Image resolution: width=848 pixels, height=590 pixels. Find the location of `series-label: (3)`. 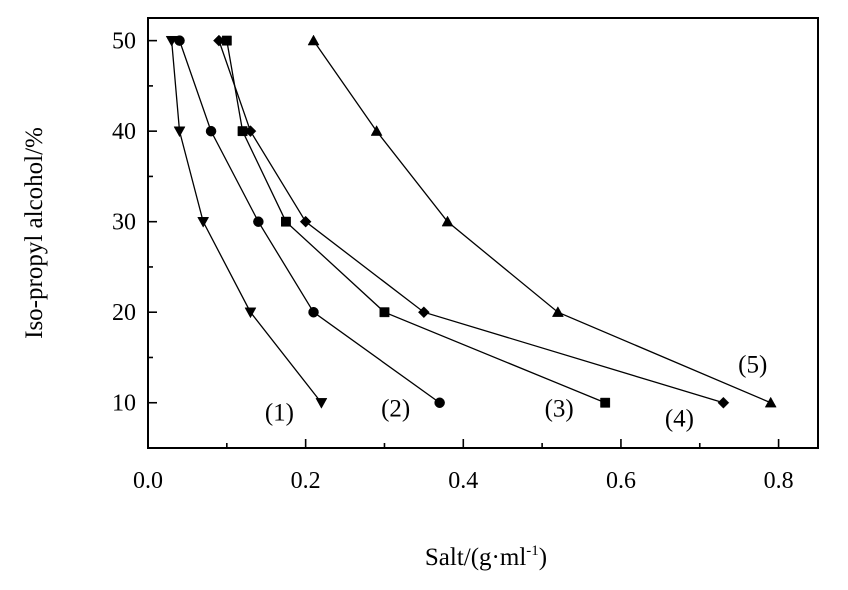

series-label: (3) is located at coordinates (559, 409).